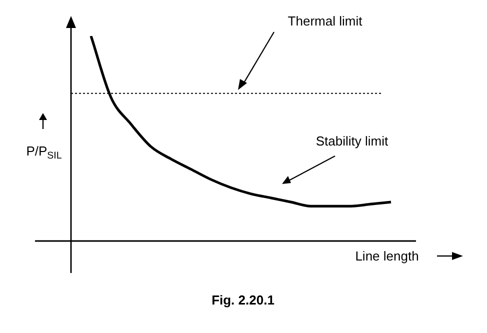 The width and height of the screenshot is (487, 333). What do you see at coordinates (325, 21) in the screenshot?
I see `ref-line-label: Thermal limit` at bounding box center [325, 21].